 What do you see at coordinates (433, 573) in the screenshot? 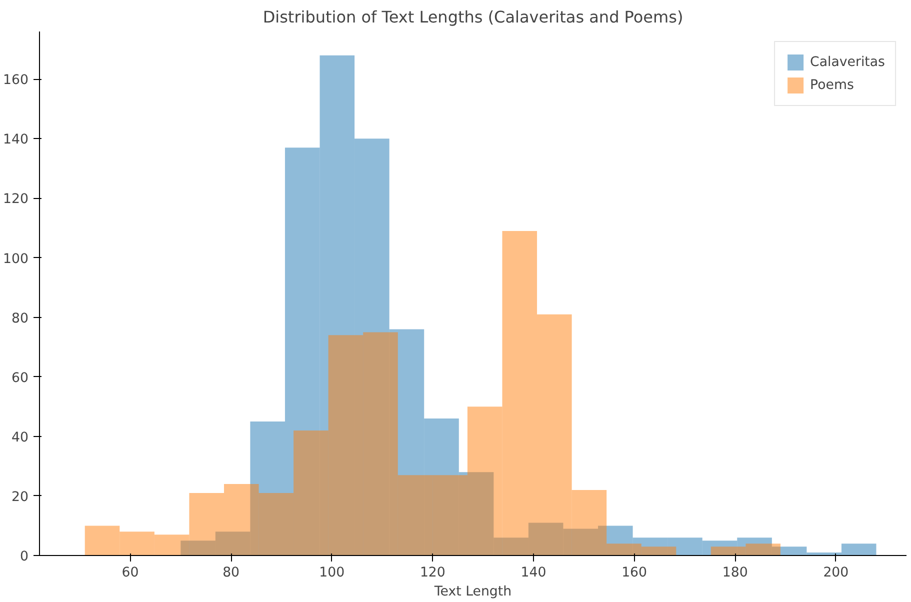
I see `x-tick-label: 120` at bounding box center [433, 573].